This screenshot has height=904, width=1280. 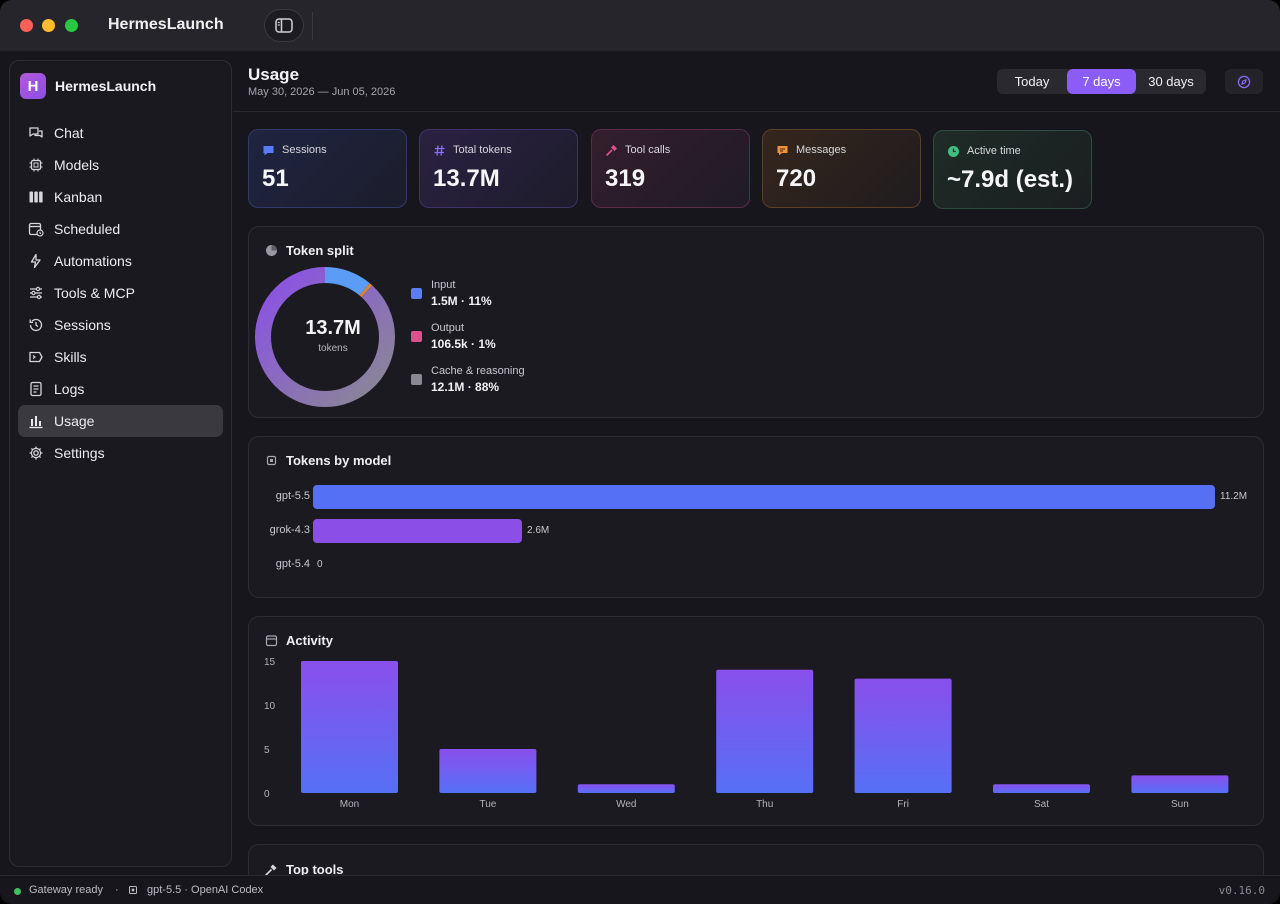 What do you see at coordinates (120, 453) in the screenshot?
I see `sidebar-item-settings: Settings` at bounding box center [120, 453].